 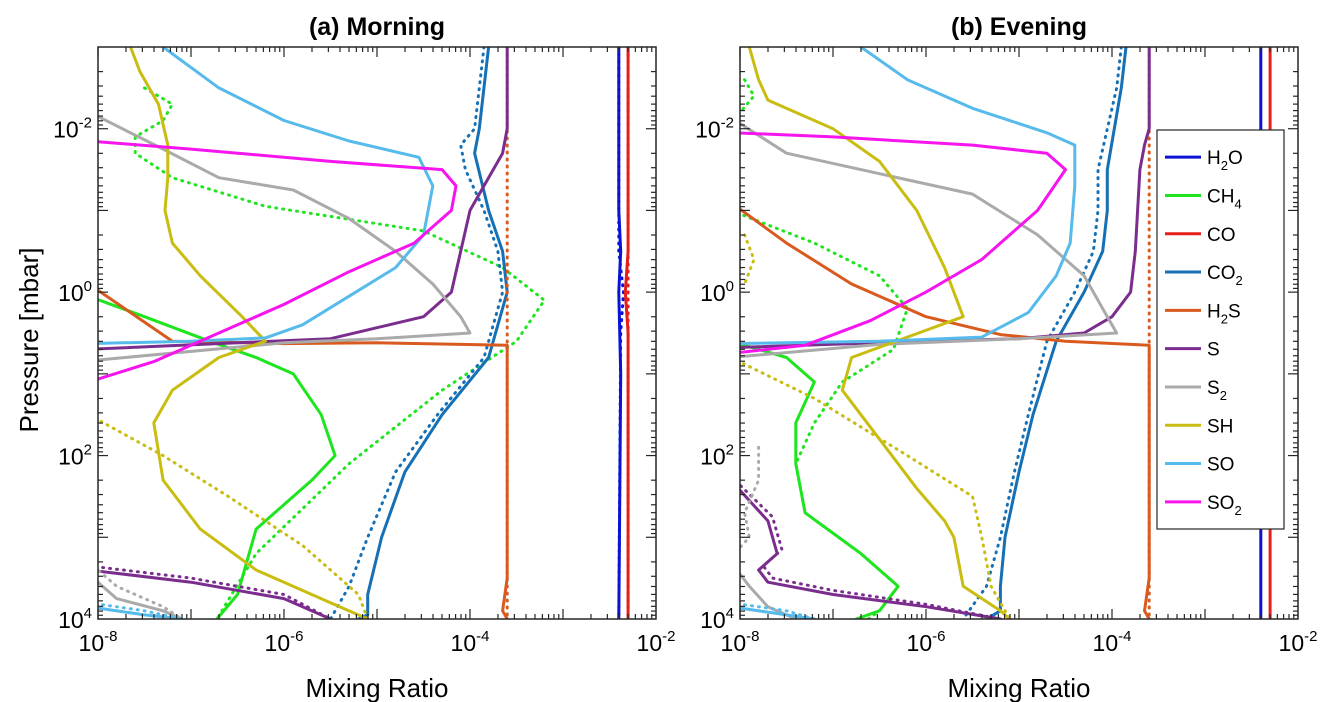 I want to click on panel-title: (b) Evening, so click(x=1019, y=27).